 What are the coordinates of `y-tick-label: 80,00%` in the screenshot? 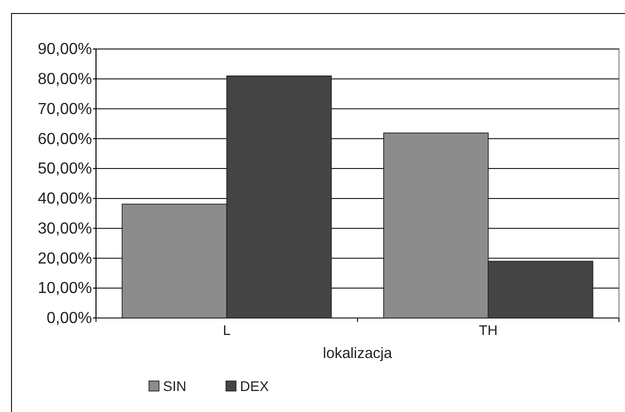 It's located at (65, 79).